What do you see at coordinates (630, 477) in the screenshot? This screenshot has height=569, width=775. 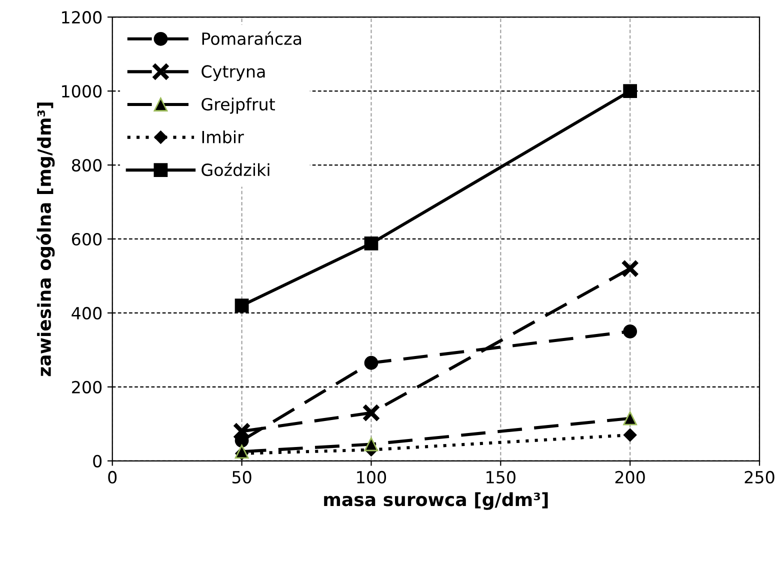 I see `x-tick-label: 200` at bounding box center [630, 477].